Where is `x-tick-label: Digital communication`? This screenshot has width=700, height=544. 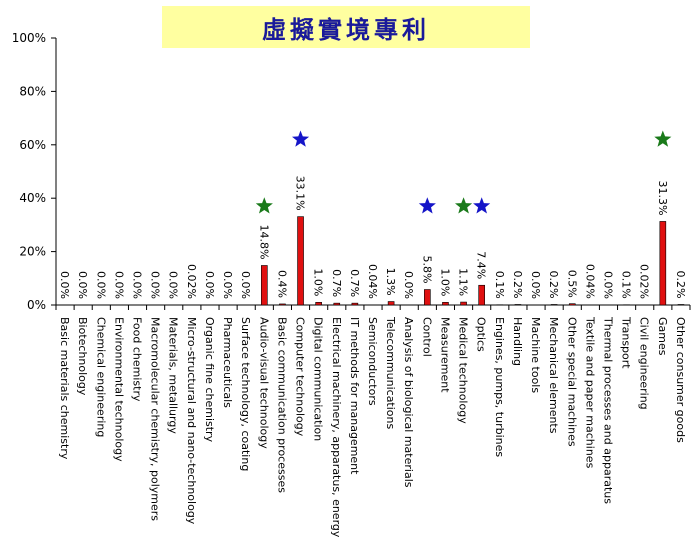 x-tick-label: Digital communication is located at coordinates (318, 379).